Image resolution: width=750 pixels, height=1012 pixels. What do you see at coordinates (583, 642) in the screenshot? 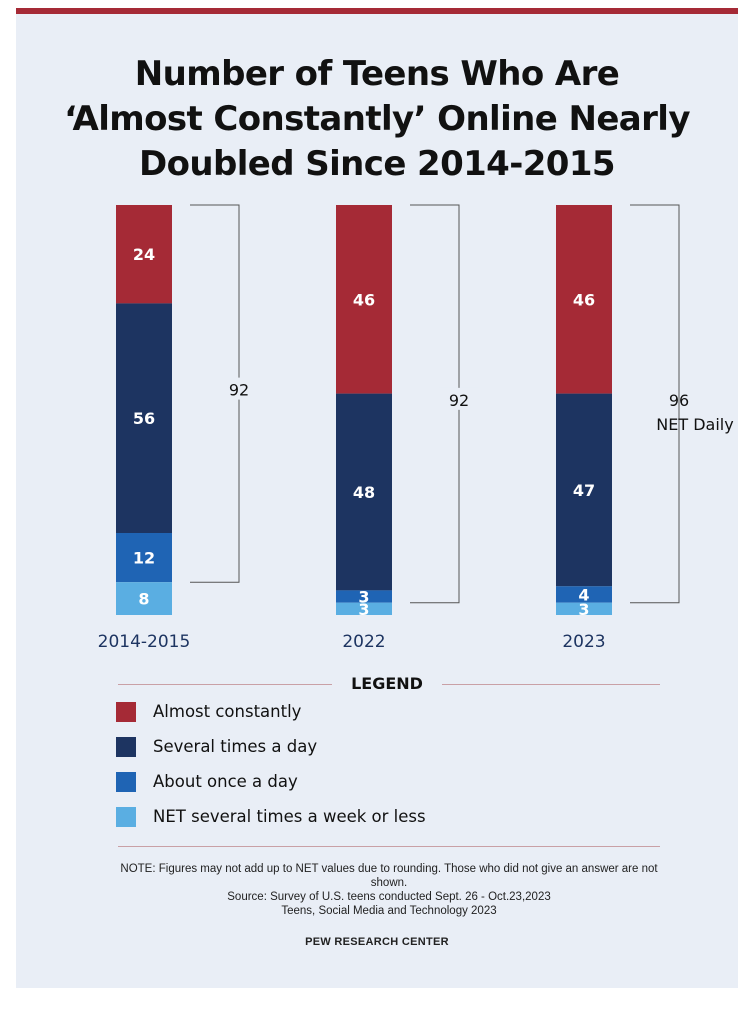
I see `category-label: 2023` at bounding box center [583, 642].